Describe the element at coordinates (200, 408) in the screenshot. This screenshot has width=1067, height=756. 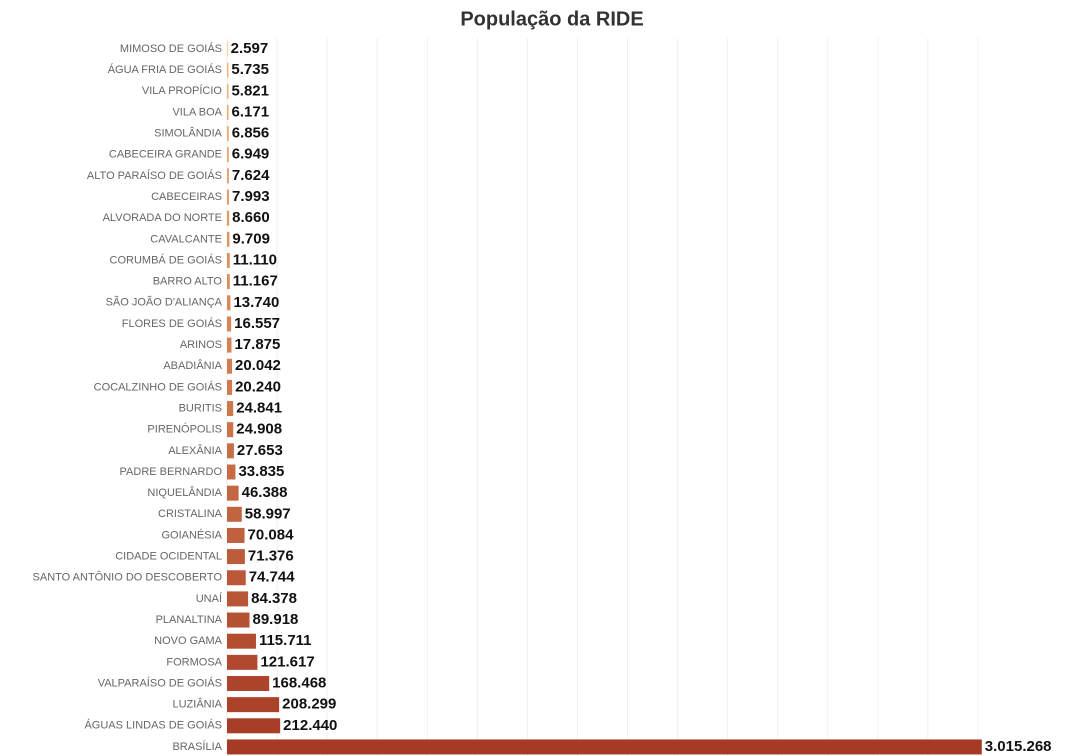
I see `y-tick-label: BURITIS` at that location.